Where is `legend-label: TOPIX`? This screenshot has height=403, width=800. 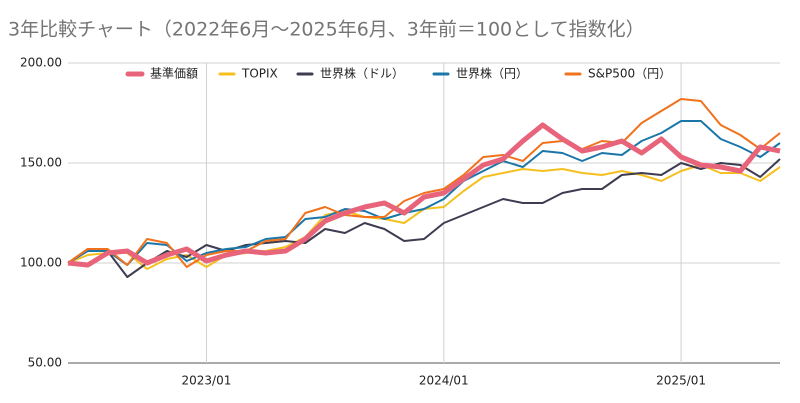 legend-label: TOPIX is located at coordinates (259, 74).